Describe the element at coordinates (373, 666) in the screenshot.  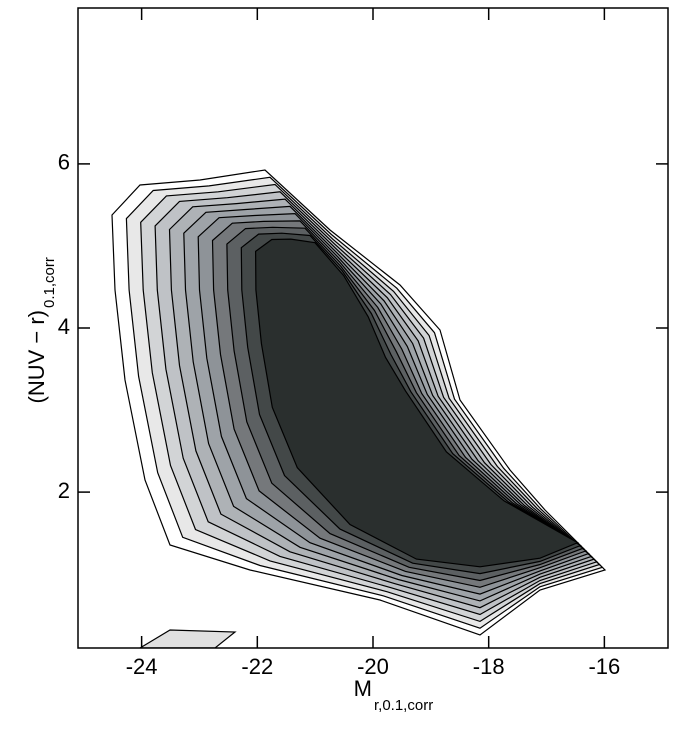
I see `x-tick-label: -20` at that location.